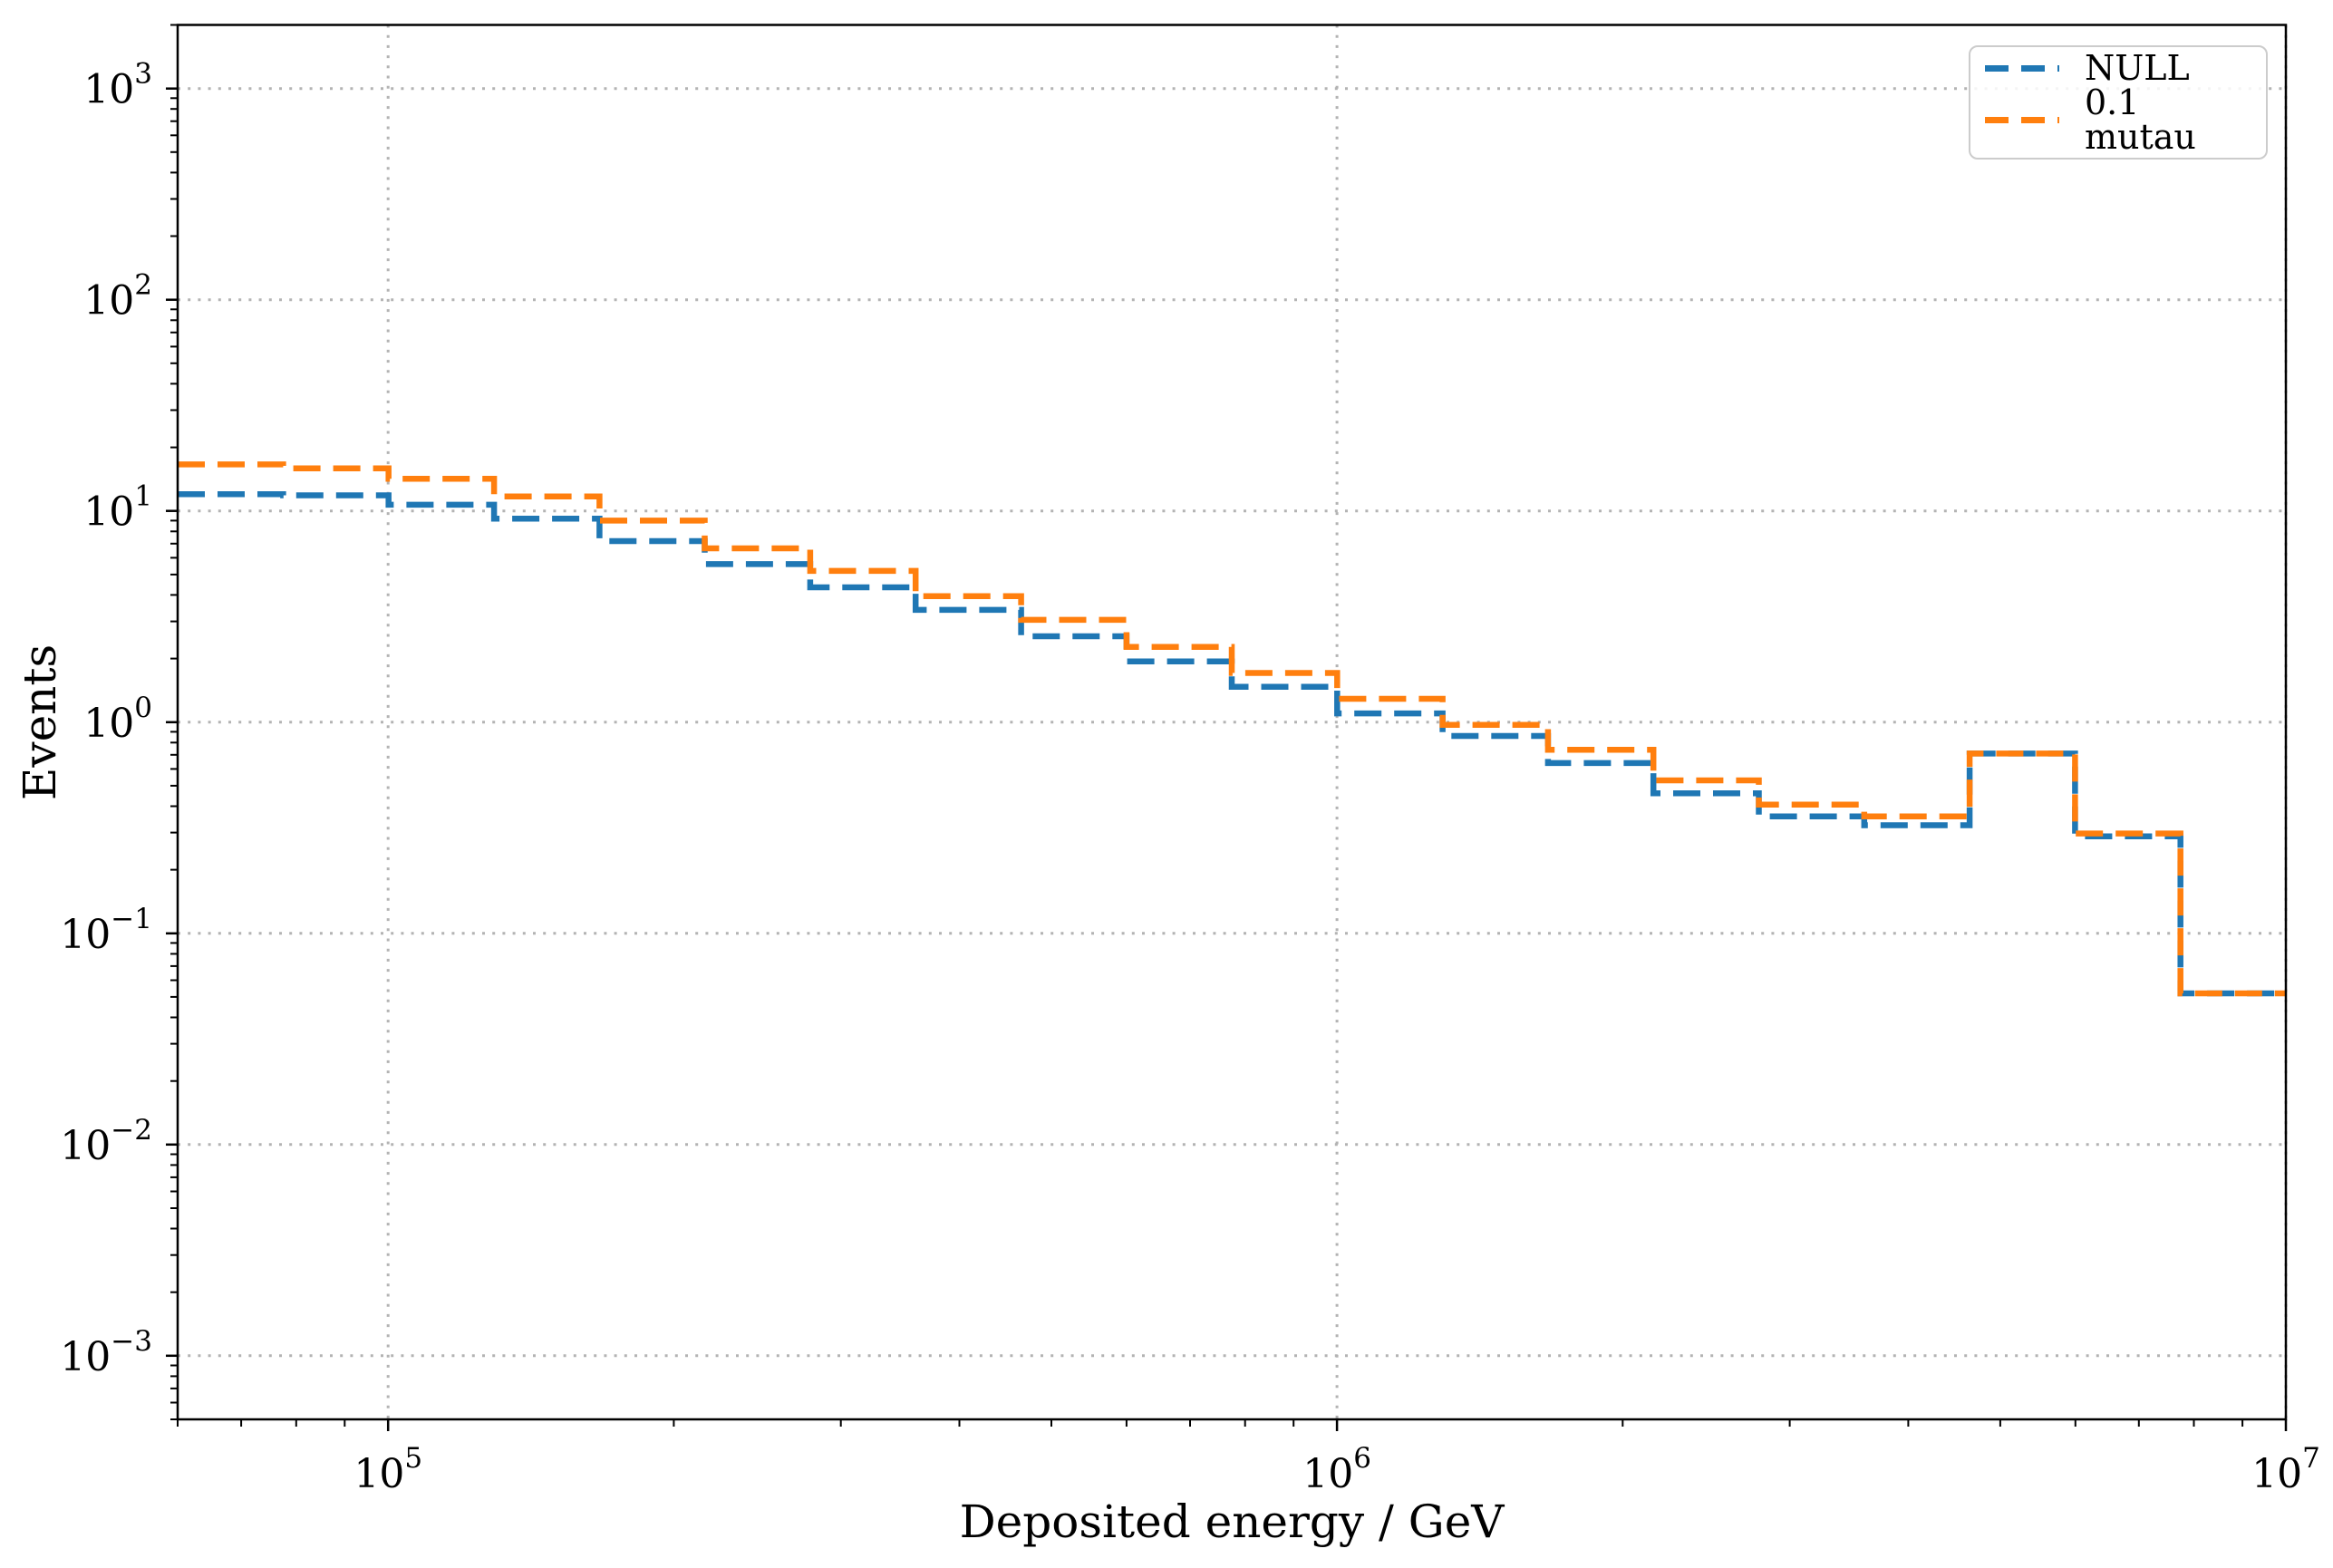 Image resolution: width=2333 pixels, height=1568 pixels. I want to click on y-tick-label-10e-1: 10⁻¹, so click(106, 930).